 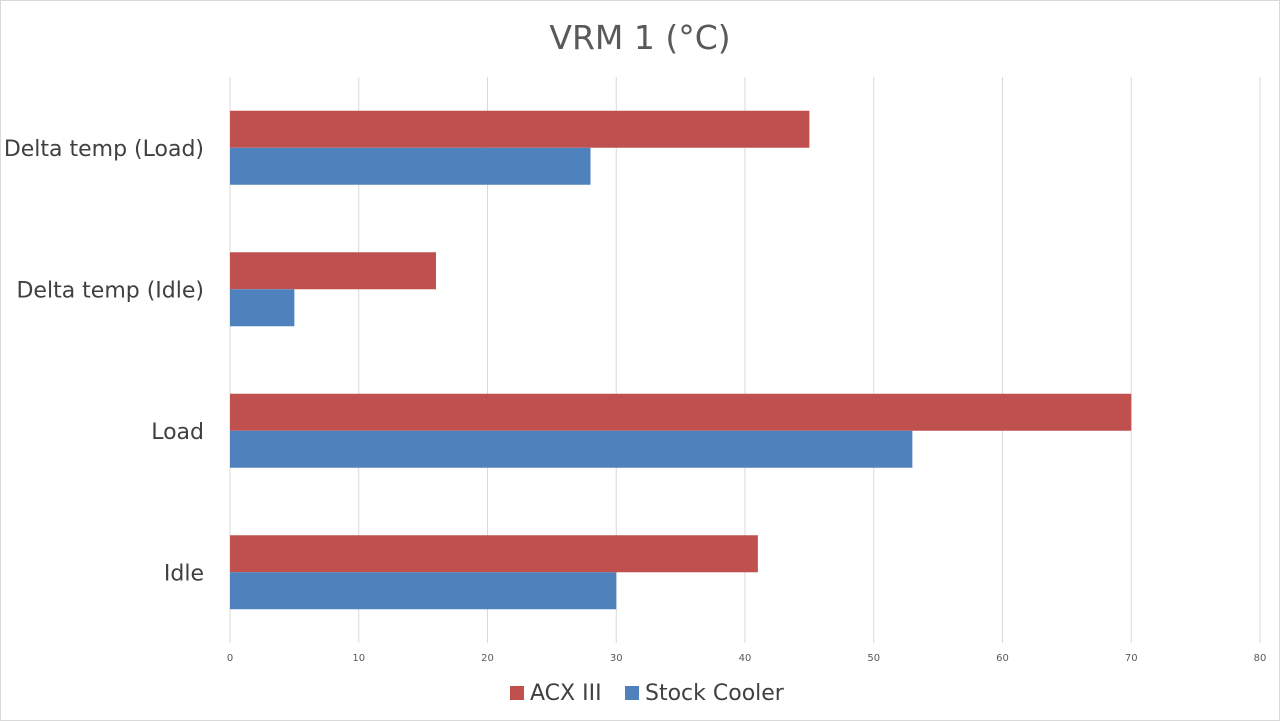 What do you see at coordinates (358, 658) in the screenshot?
I see `x-tick-label: 10` at bounding box center [358, 658].